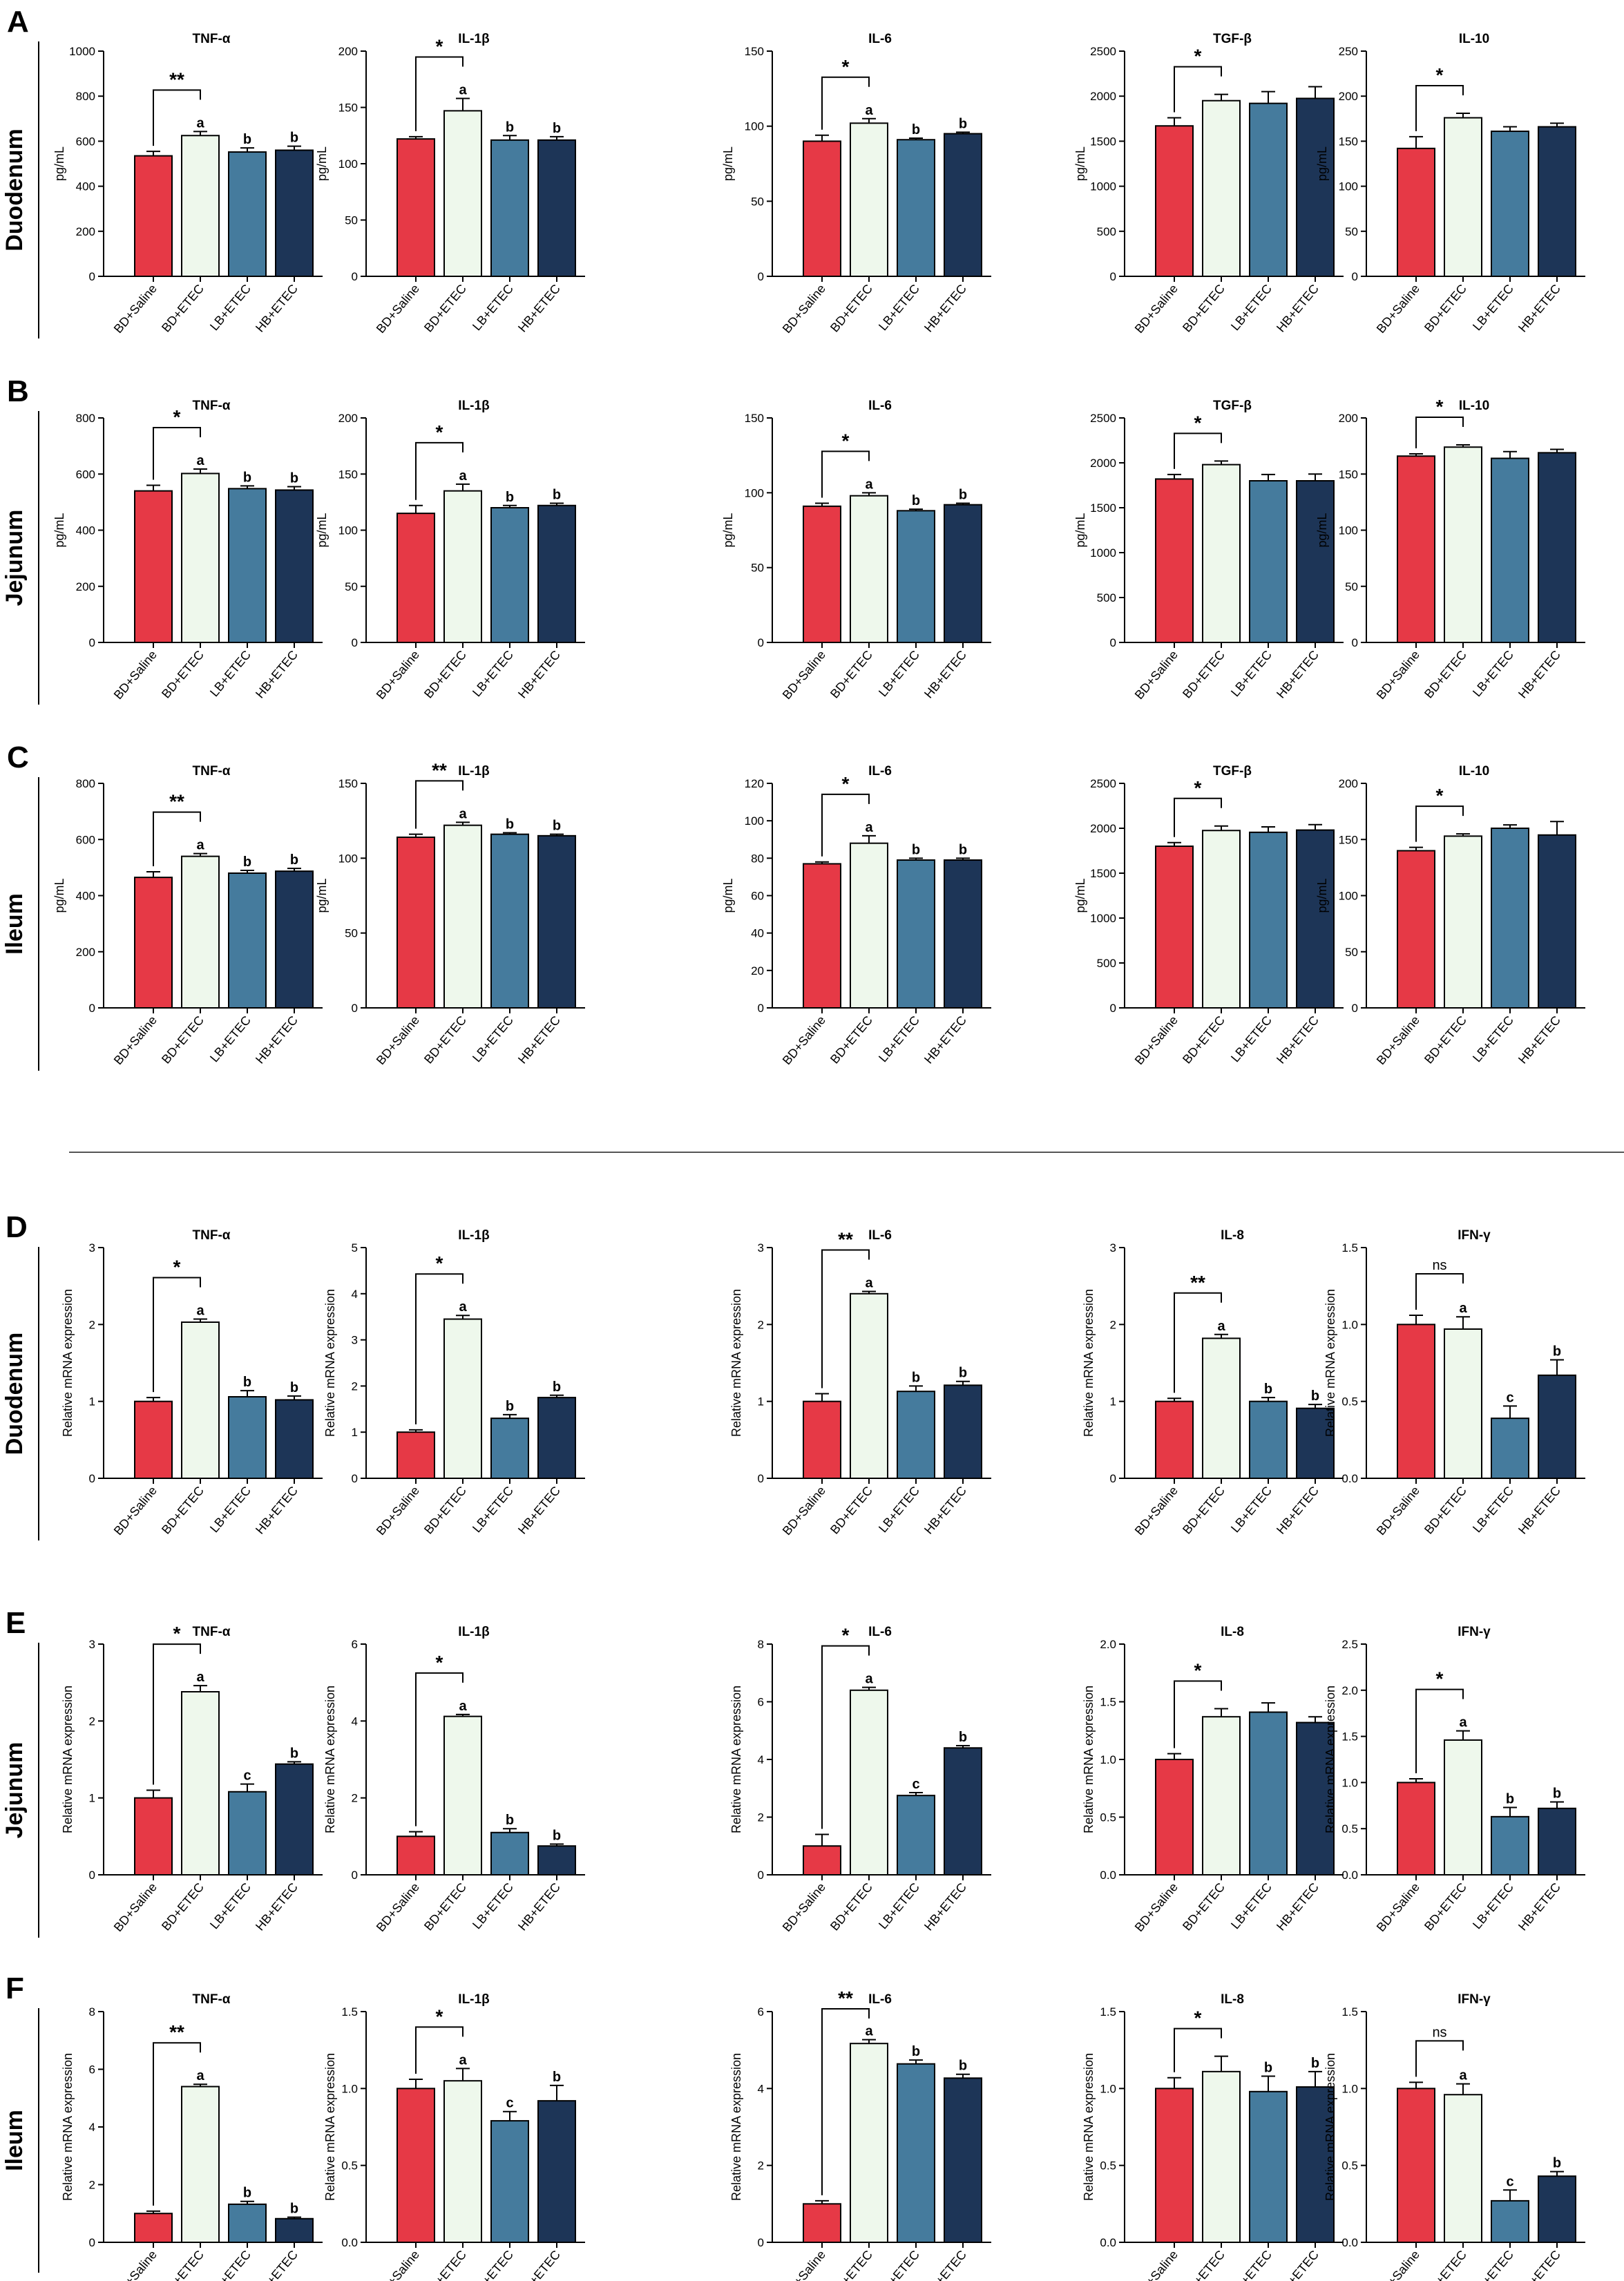 The height and width of the screenshot is (2281, 1624). I want to click on sig-letter-b-il-1: a, so click(463, 476).